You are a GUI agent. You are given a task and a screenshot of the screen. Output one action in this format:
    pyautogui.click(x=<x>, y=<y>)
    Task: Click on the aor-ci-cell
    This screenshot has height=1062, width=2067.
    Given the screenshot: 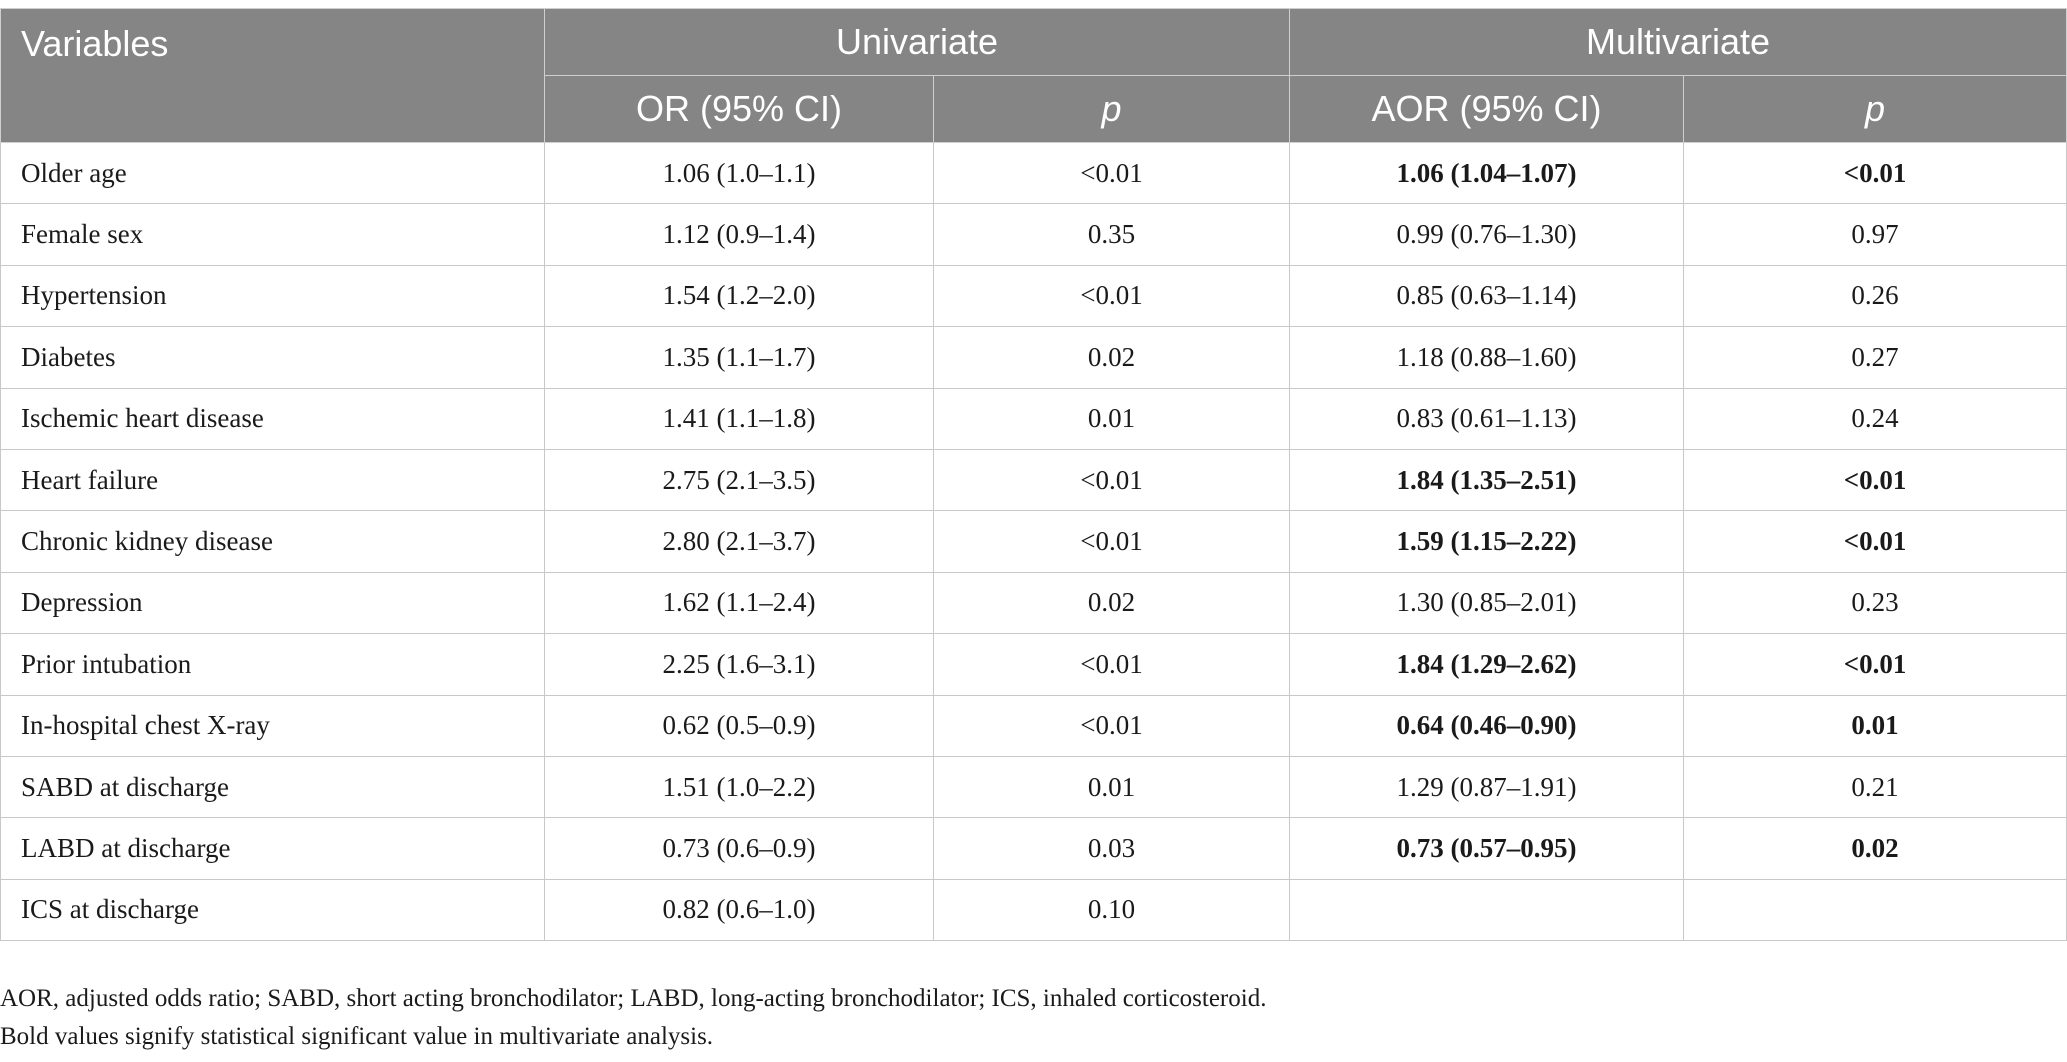 What is the action you would take?
    pyautogui.click(x=1487, y=910)
    